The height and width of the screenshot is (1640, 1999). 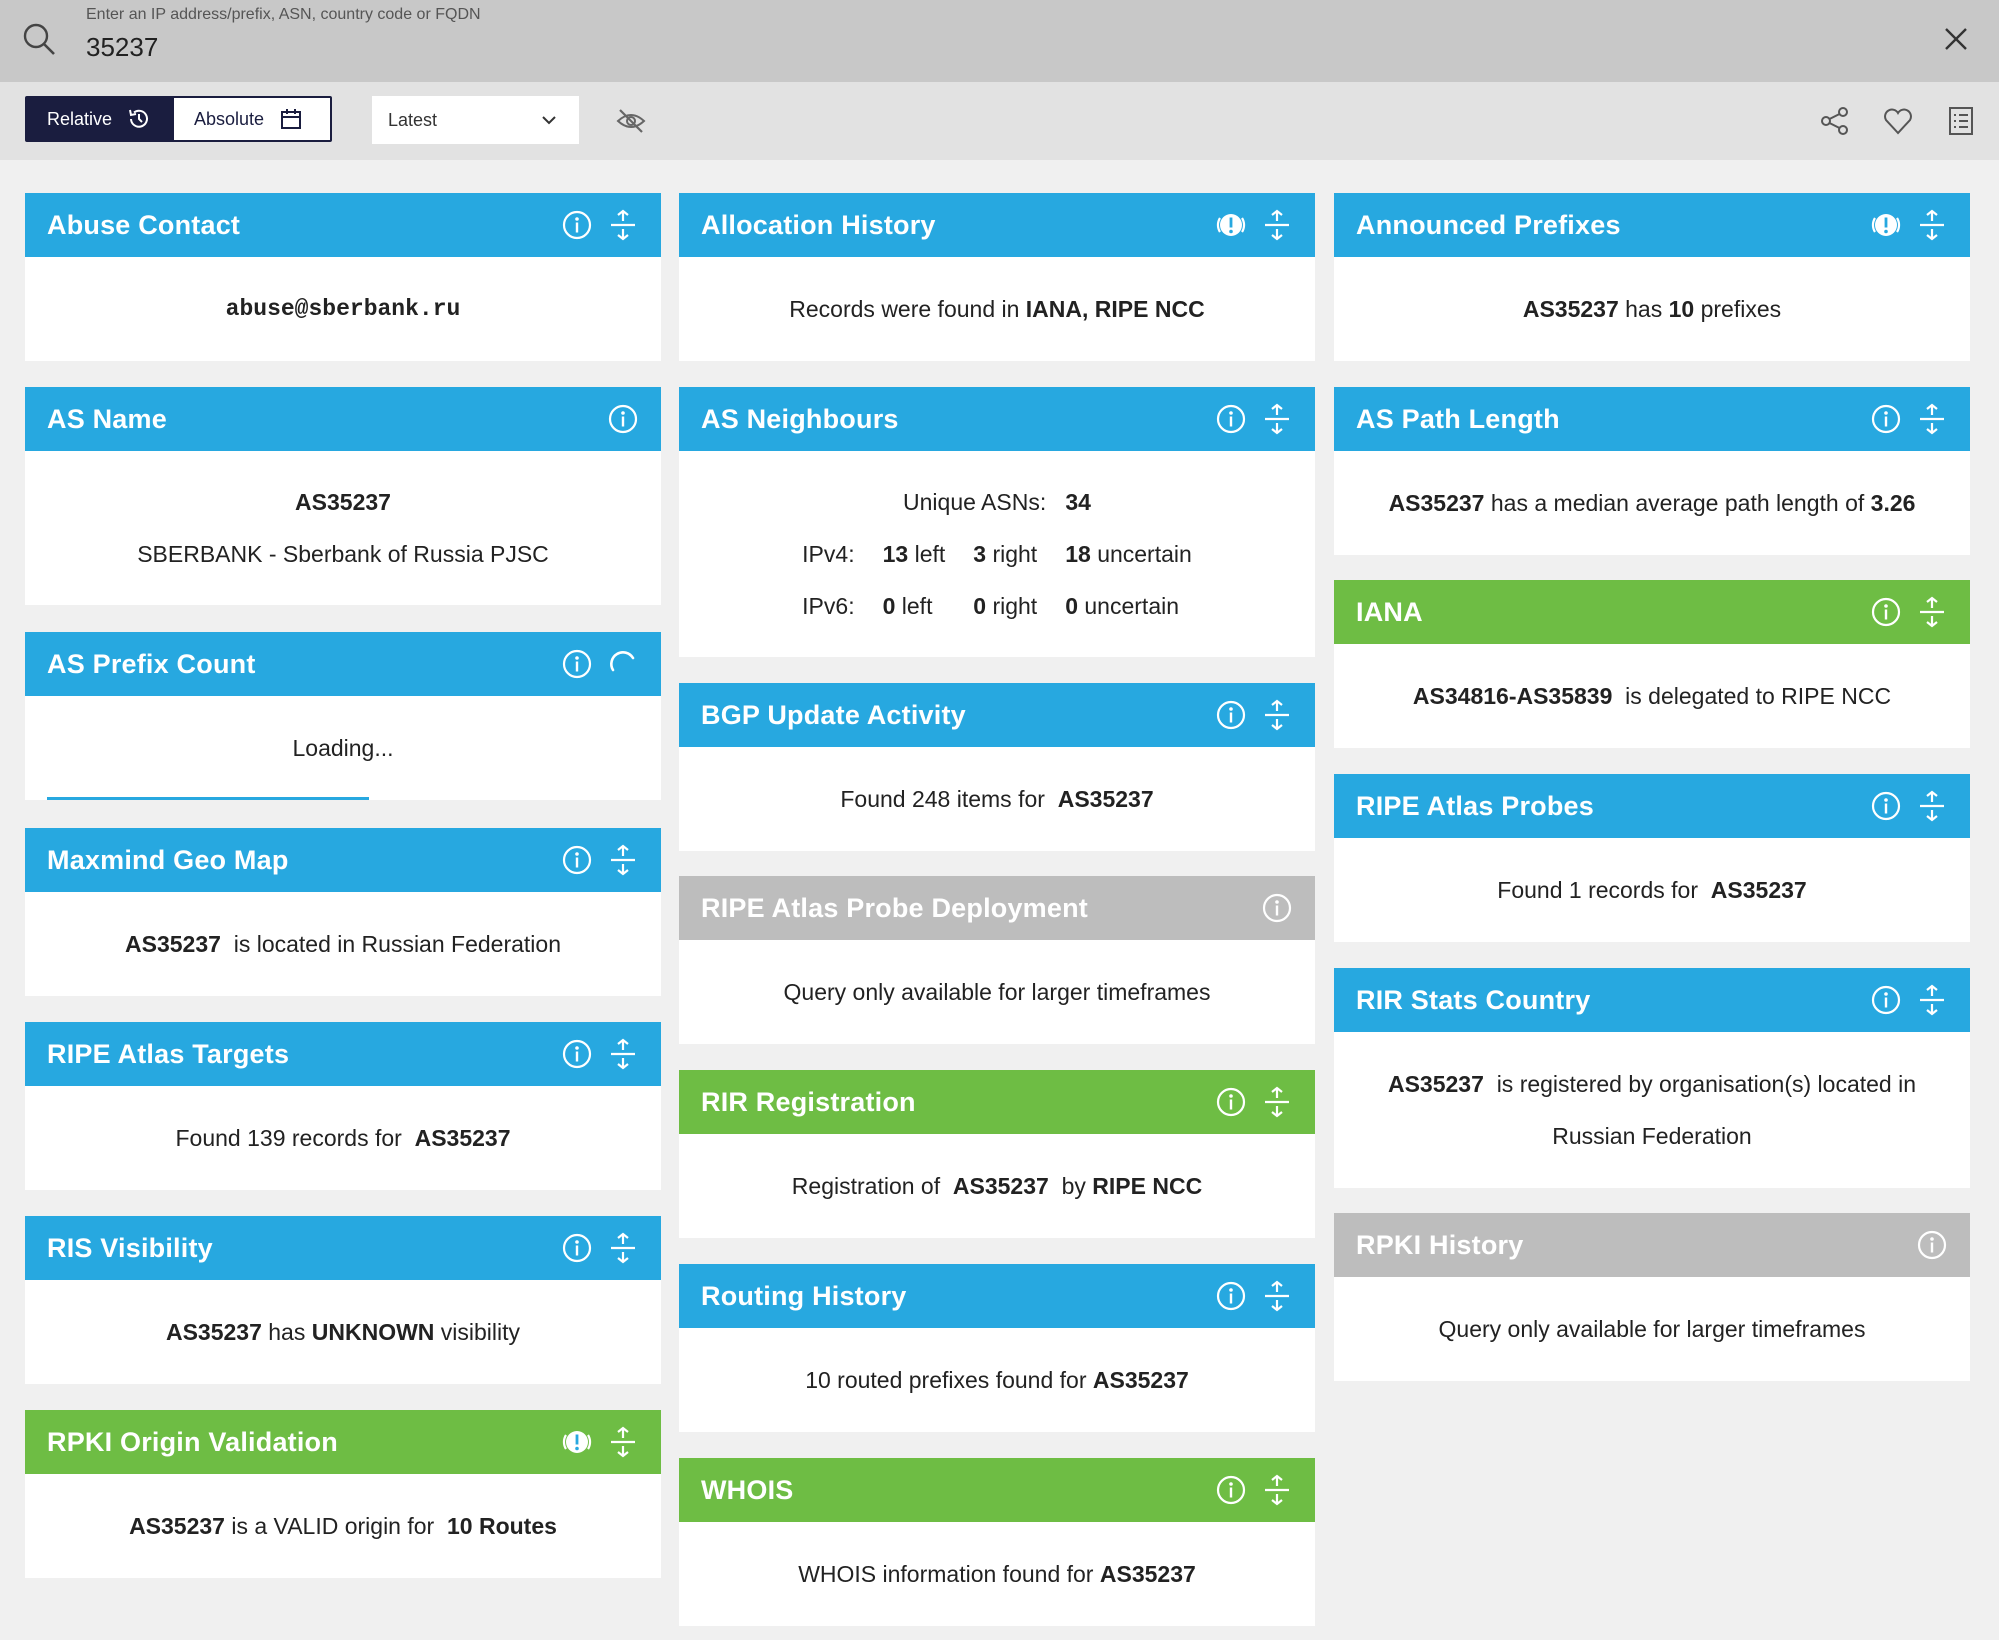 I want to click on country-name: Russian Federation, so click(x=1652, y=1136).